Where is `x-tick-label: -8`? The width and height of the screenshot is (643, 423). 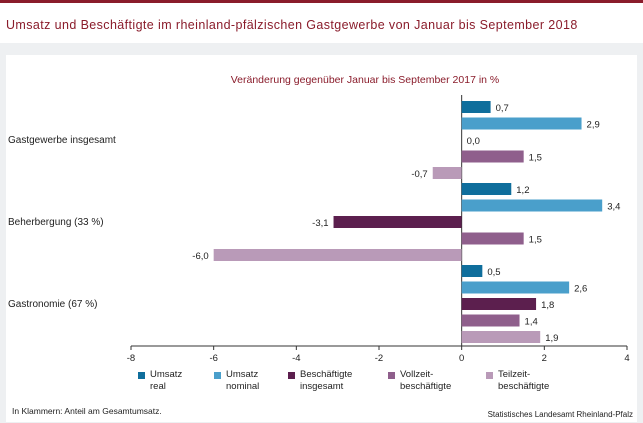 x-tick-label: -8 is located at coordinates (131, 358).